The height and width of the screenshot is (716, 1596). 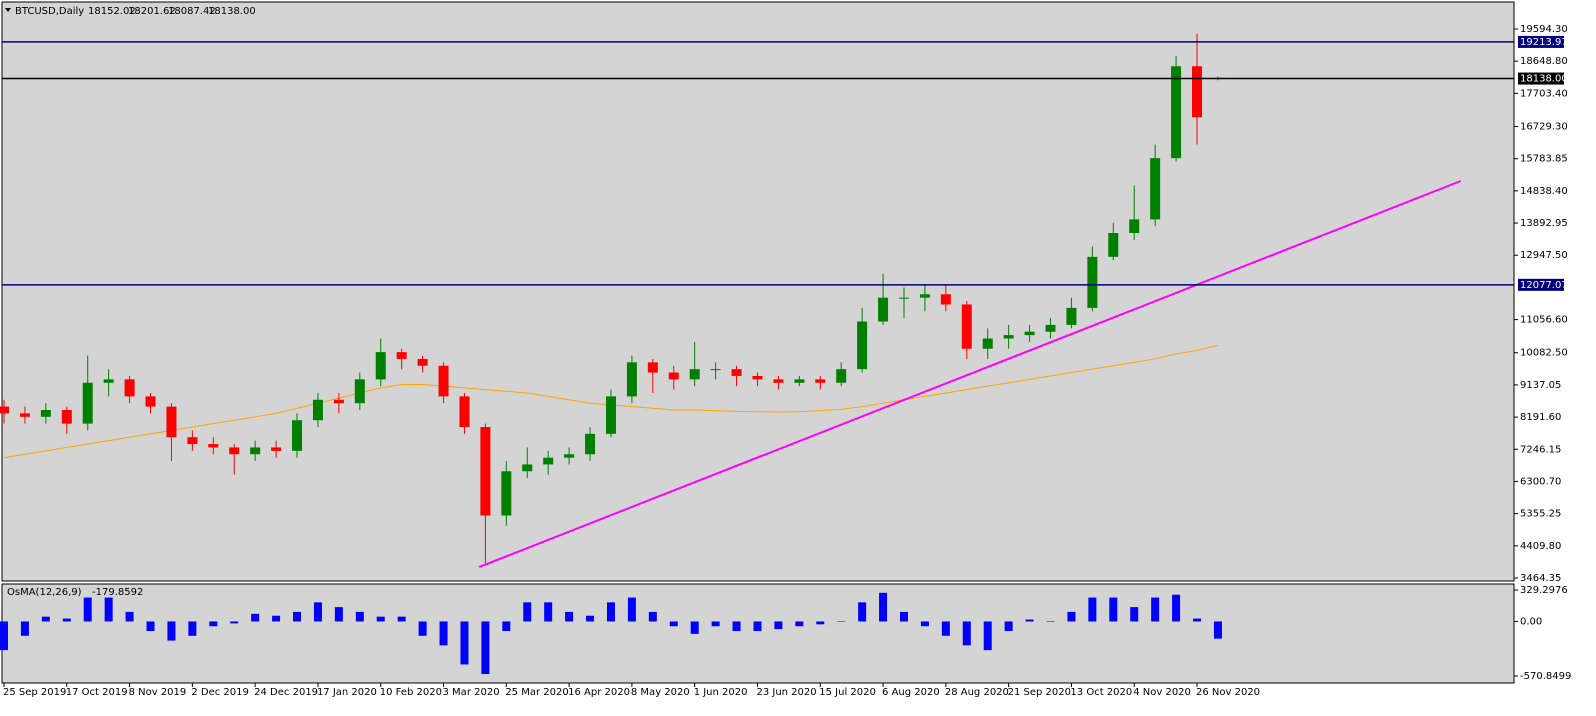 What do you see at coordinates (411, 692) in the screenshot?
I see `x-tick-label: 10 Feb 2020` at bounding box center [411, 692].